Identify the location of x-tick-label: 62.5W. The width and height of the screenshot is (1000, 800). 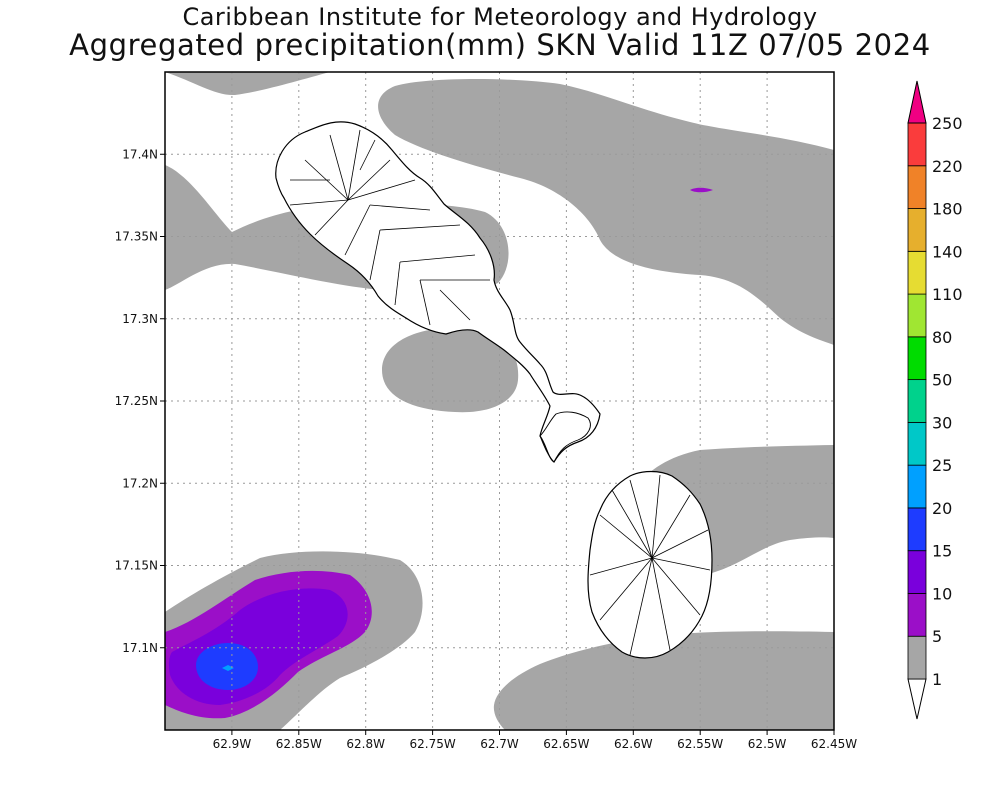
(767, 744).